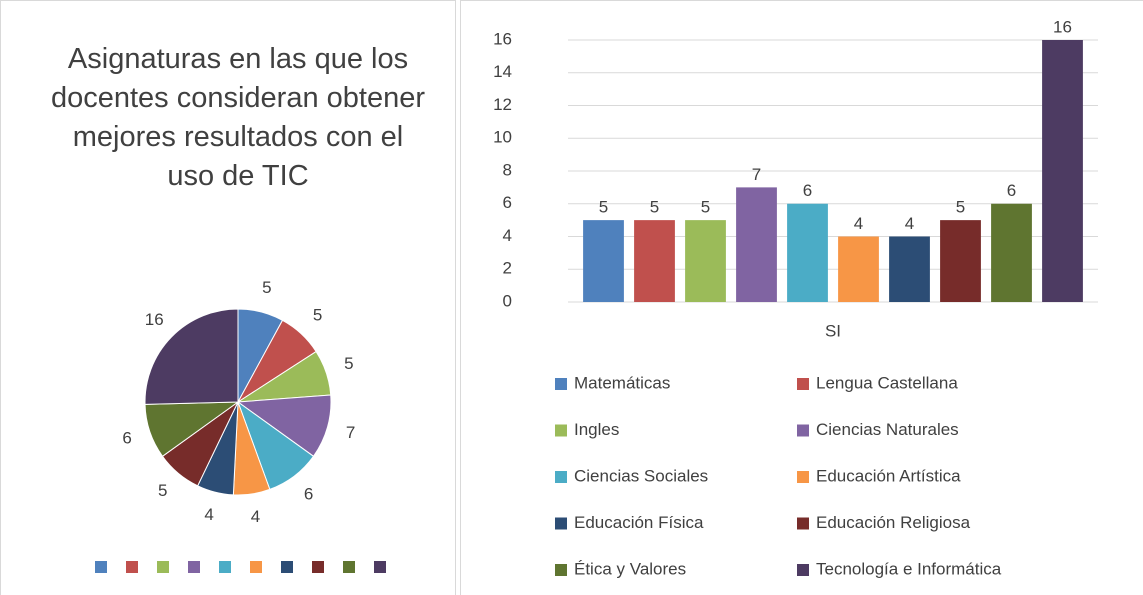 The image size is (1143, 595). I want to click on y-tick-label: 2, so click(507, 268).